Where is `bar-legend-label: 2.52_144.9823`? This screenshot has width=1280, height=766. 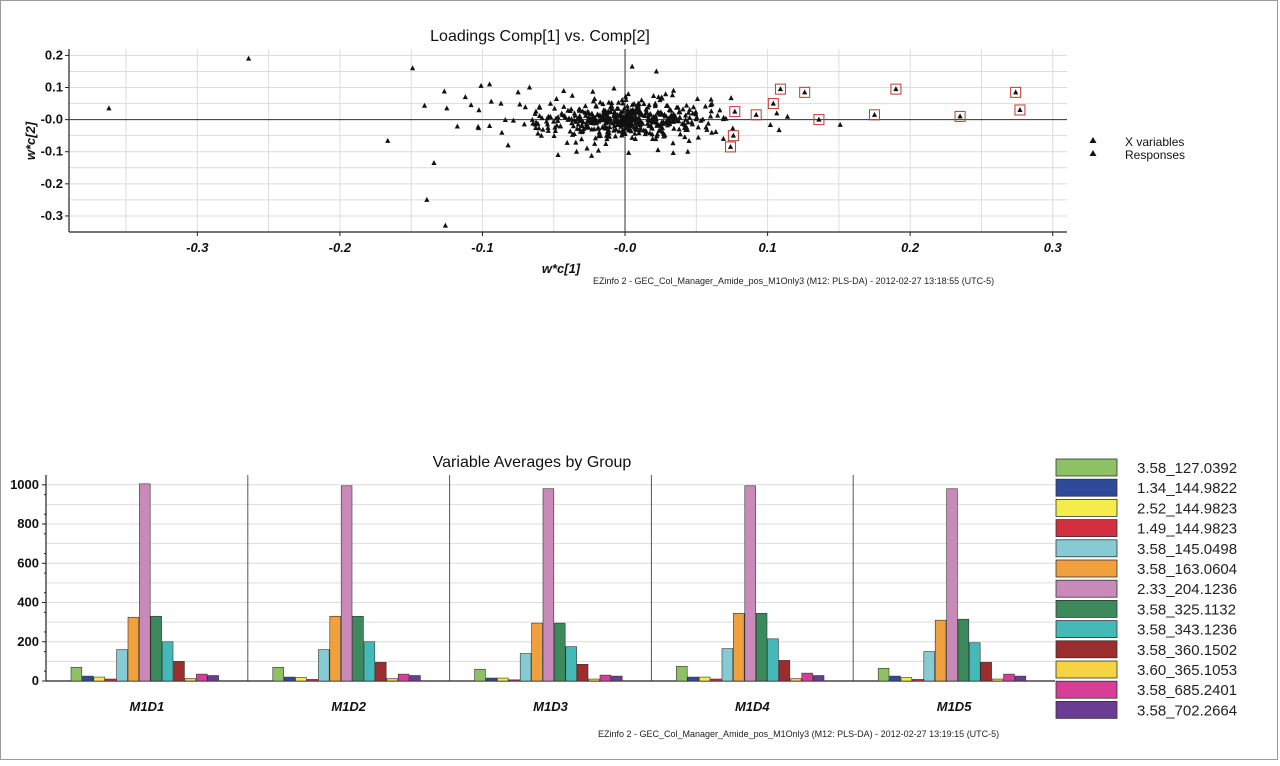 bar-legend-label: 2.52_144.9823 is located at coordinates (1187, 508).